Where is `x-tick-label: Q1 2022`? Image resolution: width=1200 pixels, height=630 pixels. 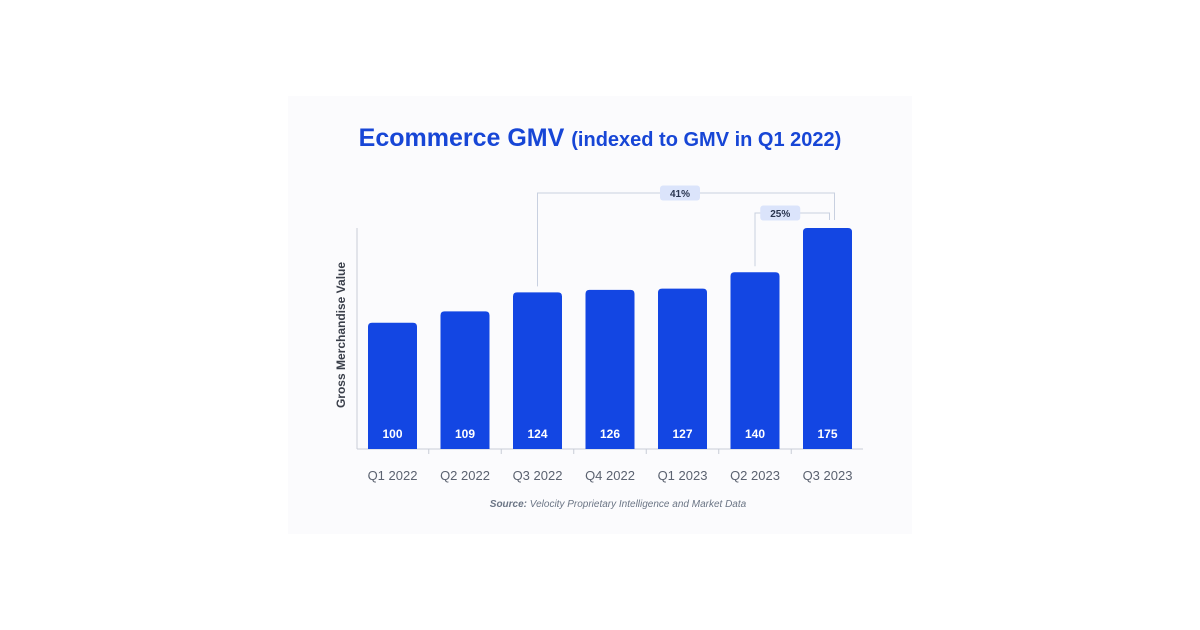
x-tick-label: Q1 2022 is located at coordinates (393, 475).